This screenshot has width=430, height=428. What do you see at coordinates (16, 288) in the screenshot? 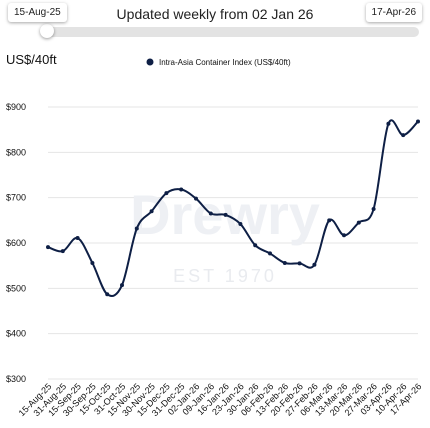
I see `y-tick-label: $500` at bounding box center [16, 288].